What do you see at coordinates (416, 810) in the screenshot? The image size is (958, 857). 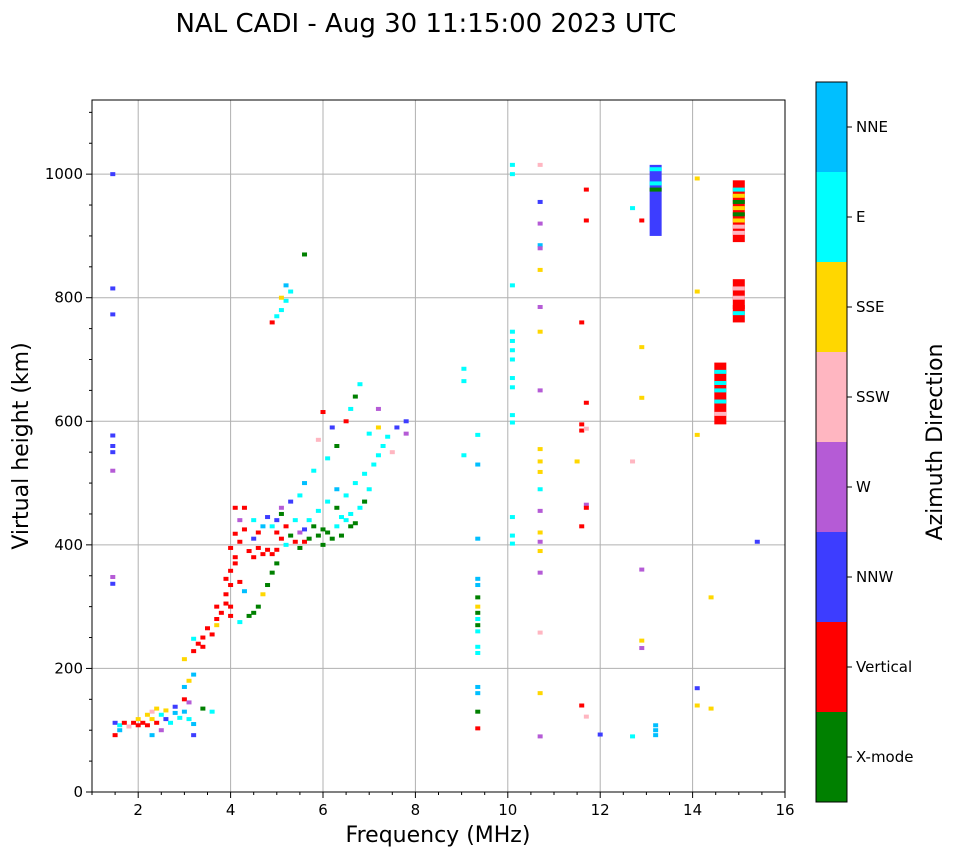 I see `x-tick-label: 8` at bounding box center [416, 810].